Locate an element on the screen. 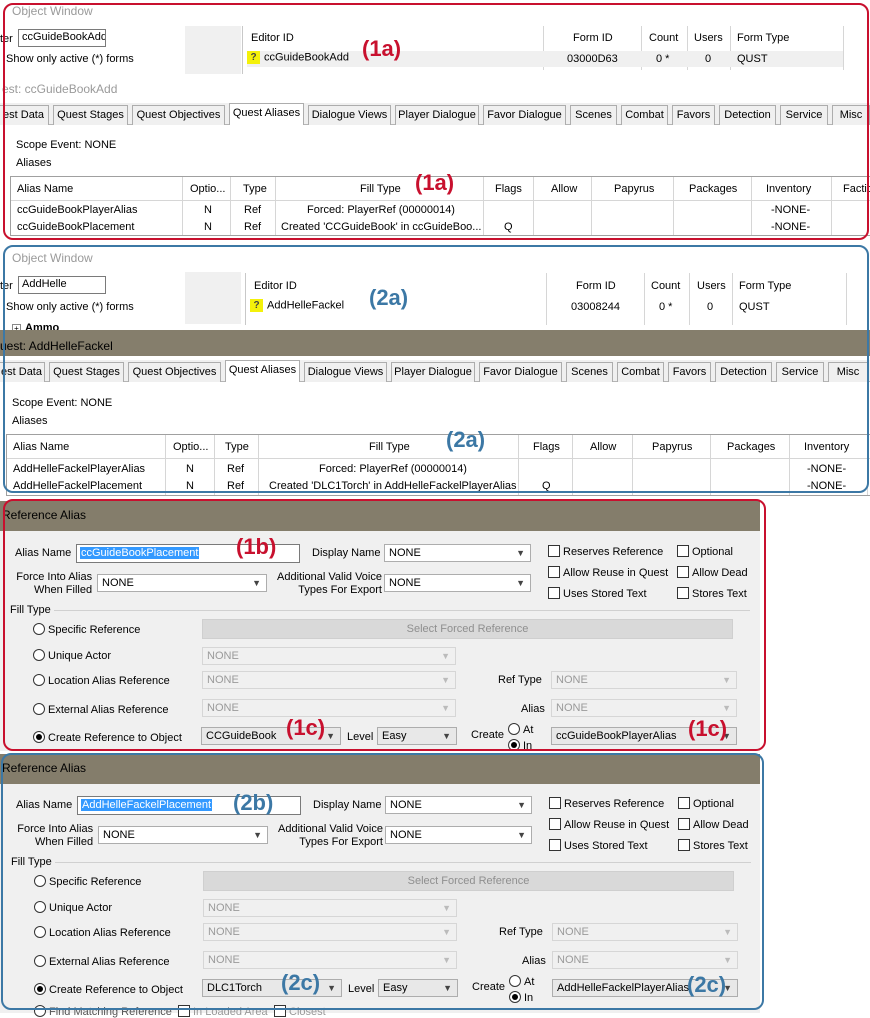  col-editor-id: Editor ID is located at coordinates (272, 38).